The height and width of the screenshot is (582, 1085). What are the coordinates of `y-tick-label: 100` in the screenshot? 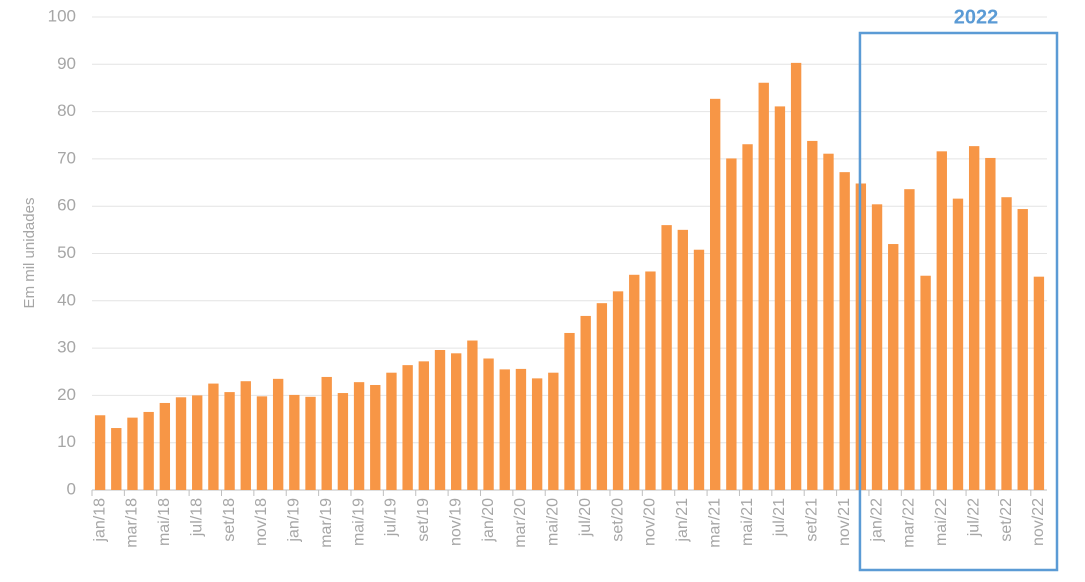 It's located at (62, 15).